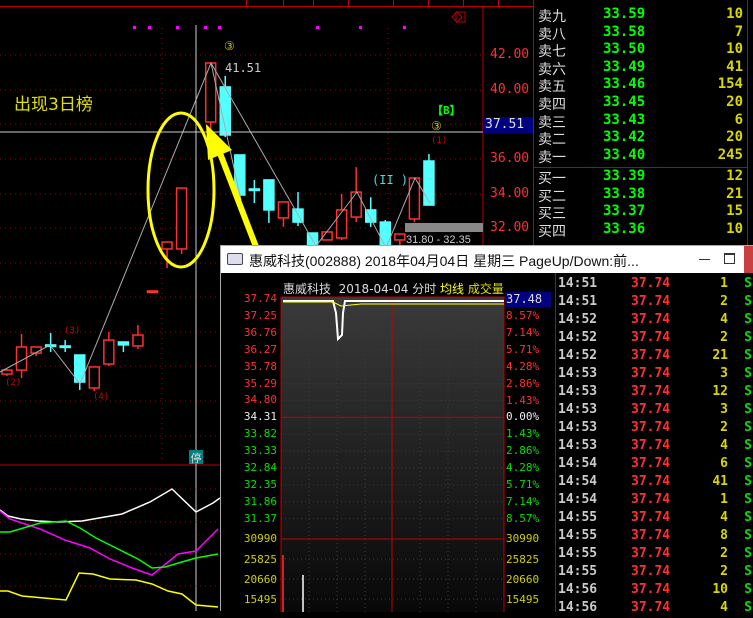 This screenshot has width=753, height=618. Describe the element at coordinates (724, 463) in the screenshot. I see `tick-volume: 6` at that location.